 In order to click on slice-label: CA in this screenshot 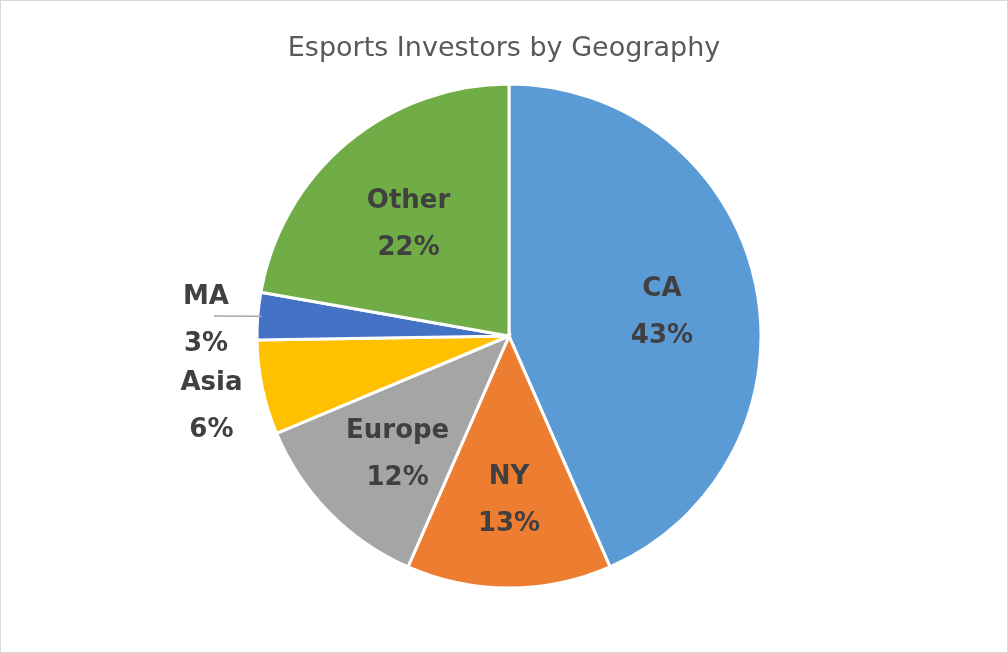, I will do `click(662, 287)`.